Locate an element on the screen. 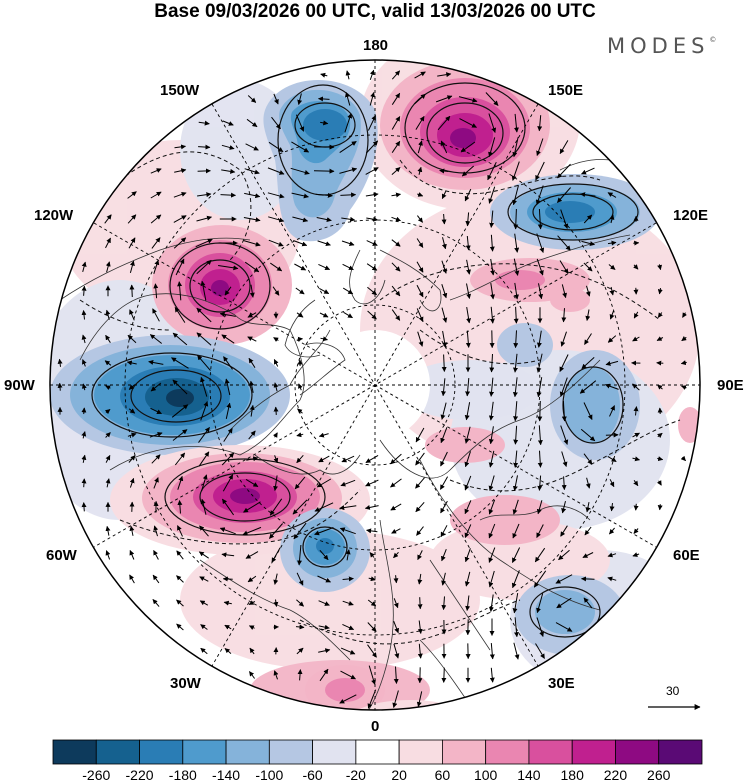 This screenshot has height=783, width=750. lon-label-120w: 120W is located at coordinates (54, 215).